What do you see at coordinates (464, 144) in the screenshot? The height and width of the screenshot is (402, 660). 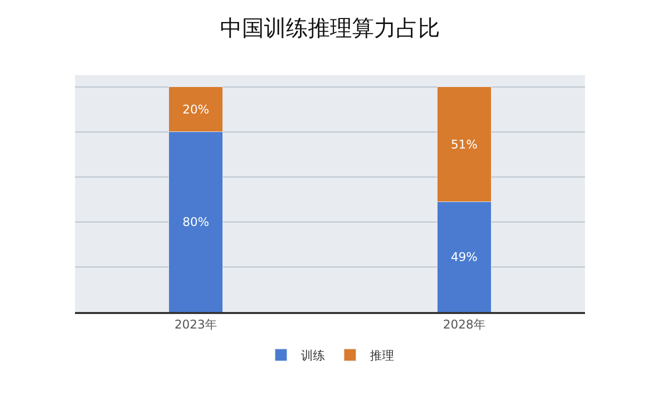 I see `data-label: 51%` at bounding box center [464, 144].